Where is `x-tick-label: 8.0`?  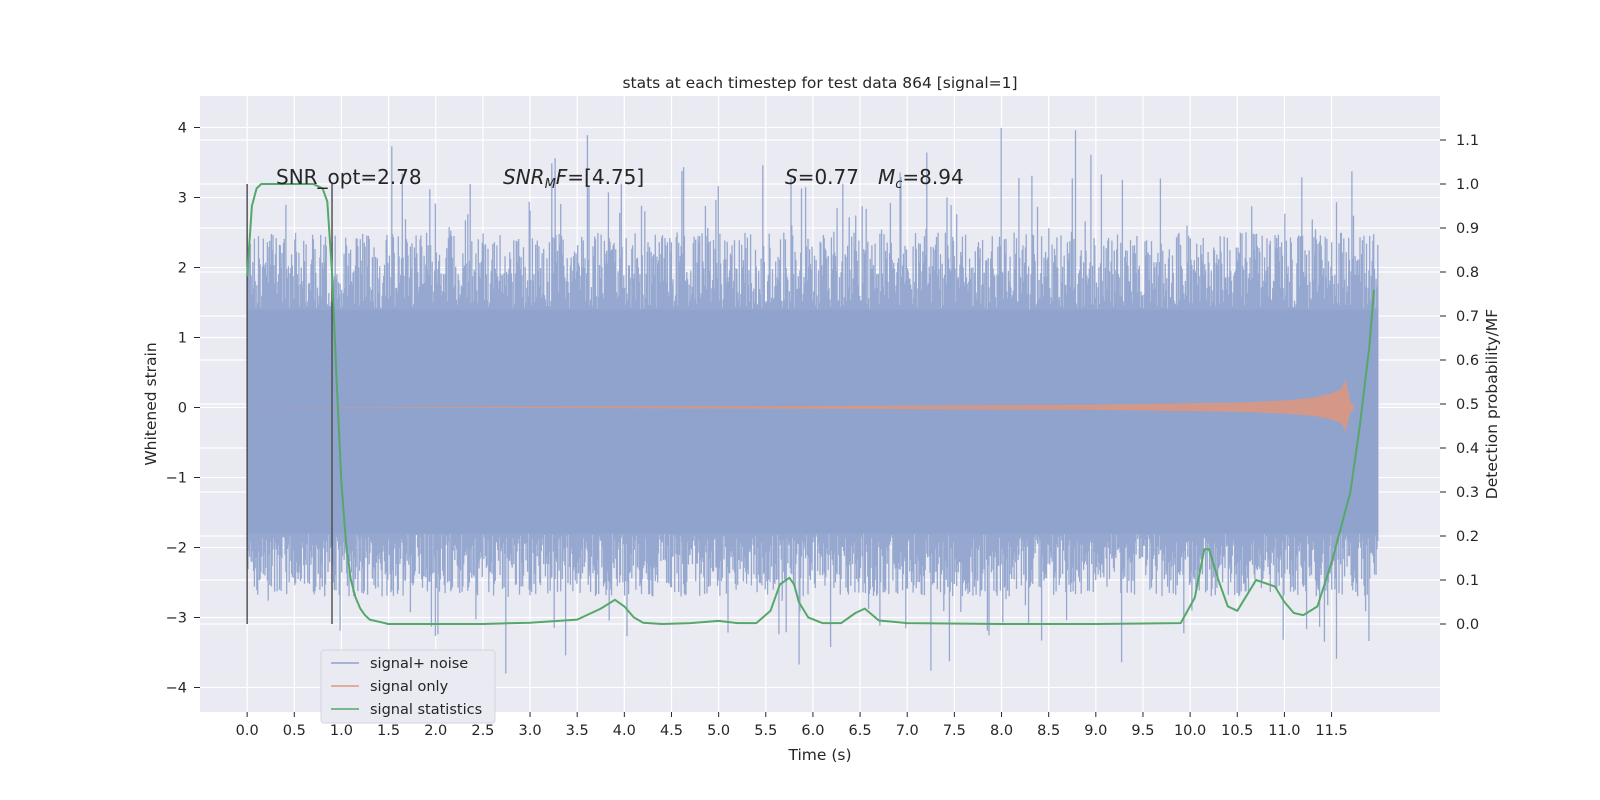
x-tick-label: 8.0 is located at coordinates (1001, 731).